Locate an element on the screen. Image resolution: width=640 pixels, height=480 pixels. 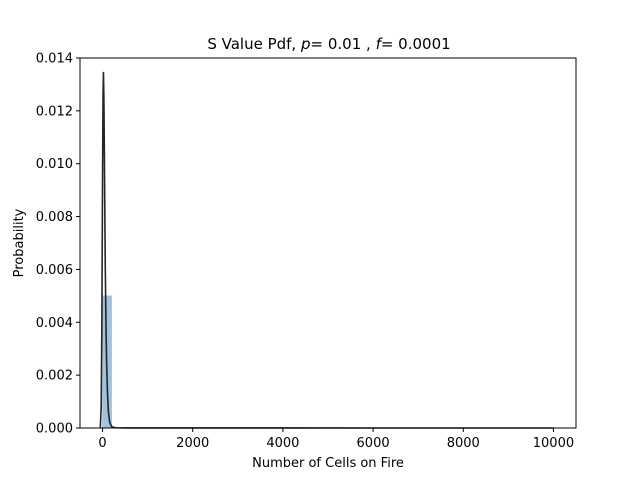
x-tick-label-4: 8000 is located at coordinates (463, 443).